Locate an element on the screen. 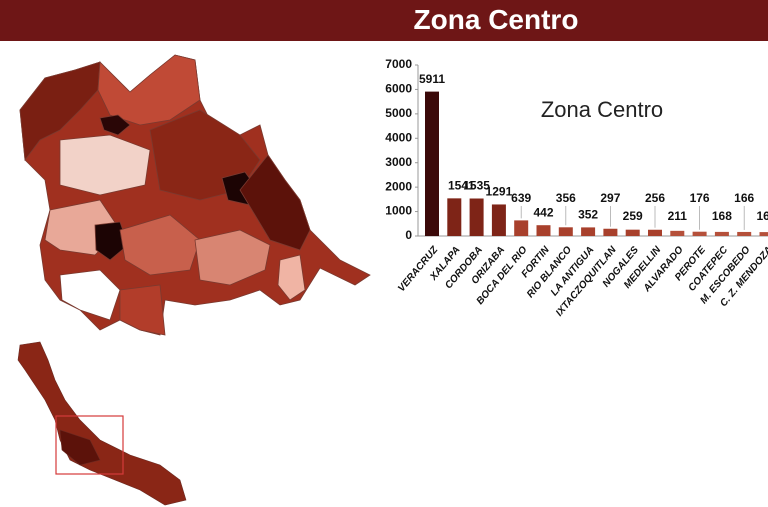 The width and height of the screenshot is (768, 507). value-label: 256 is located at coordinates (655, 198).